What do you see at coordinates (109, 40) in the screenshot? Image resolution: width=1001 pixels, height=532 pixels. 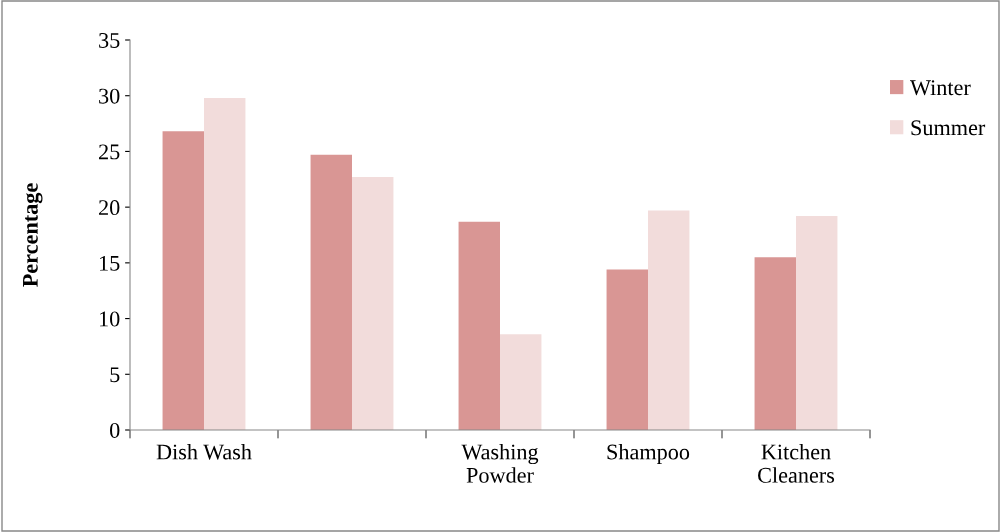 I see `y-tick-label: 35` at bounding box center [109, 40].